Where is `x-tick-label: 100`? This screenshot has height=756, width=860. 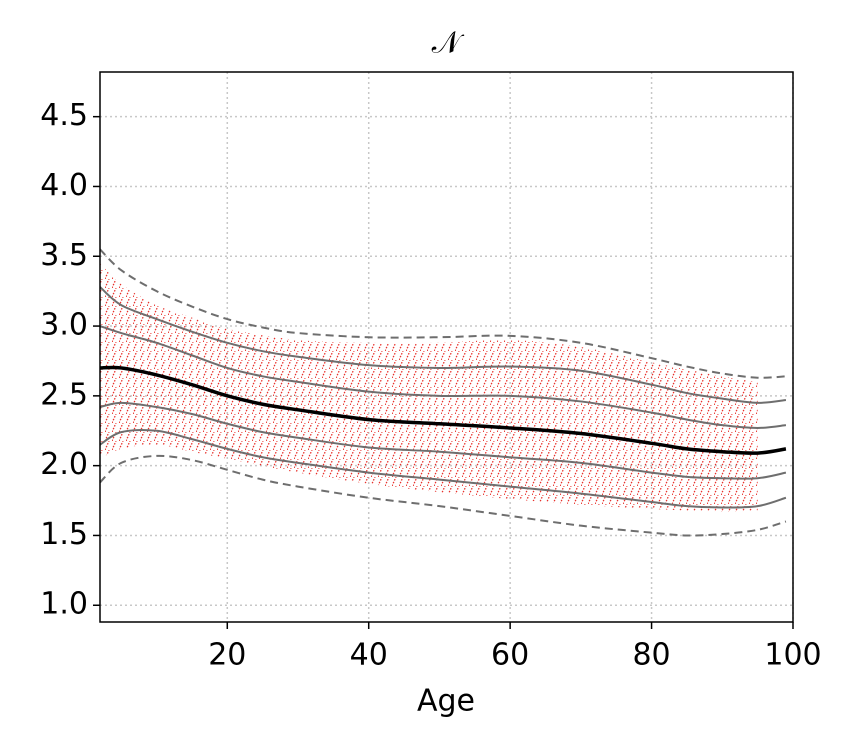
x-tick-label: 100 is located at coordinates (792, 655).